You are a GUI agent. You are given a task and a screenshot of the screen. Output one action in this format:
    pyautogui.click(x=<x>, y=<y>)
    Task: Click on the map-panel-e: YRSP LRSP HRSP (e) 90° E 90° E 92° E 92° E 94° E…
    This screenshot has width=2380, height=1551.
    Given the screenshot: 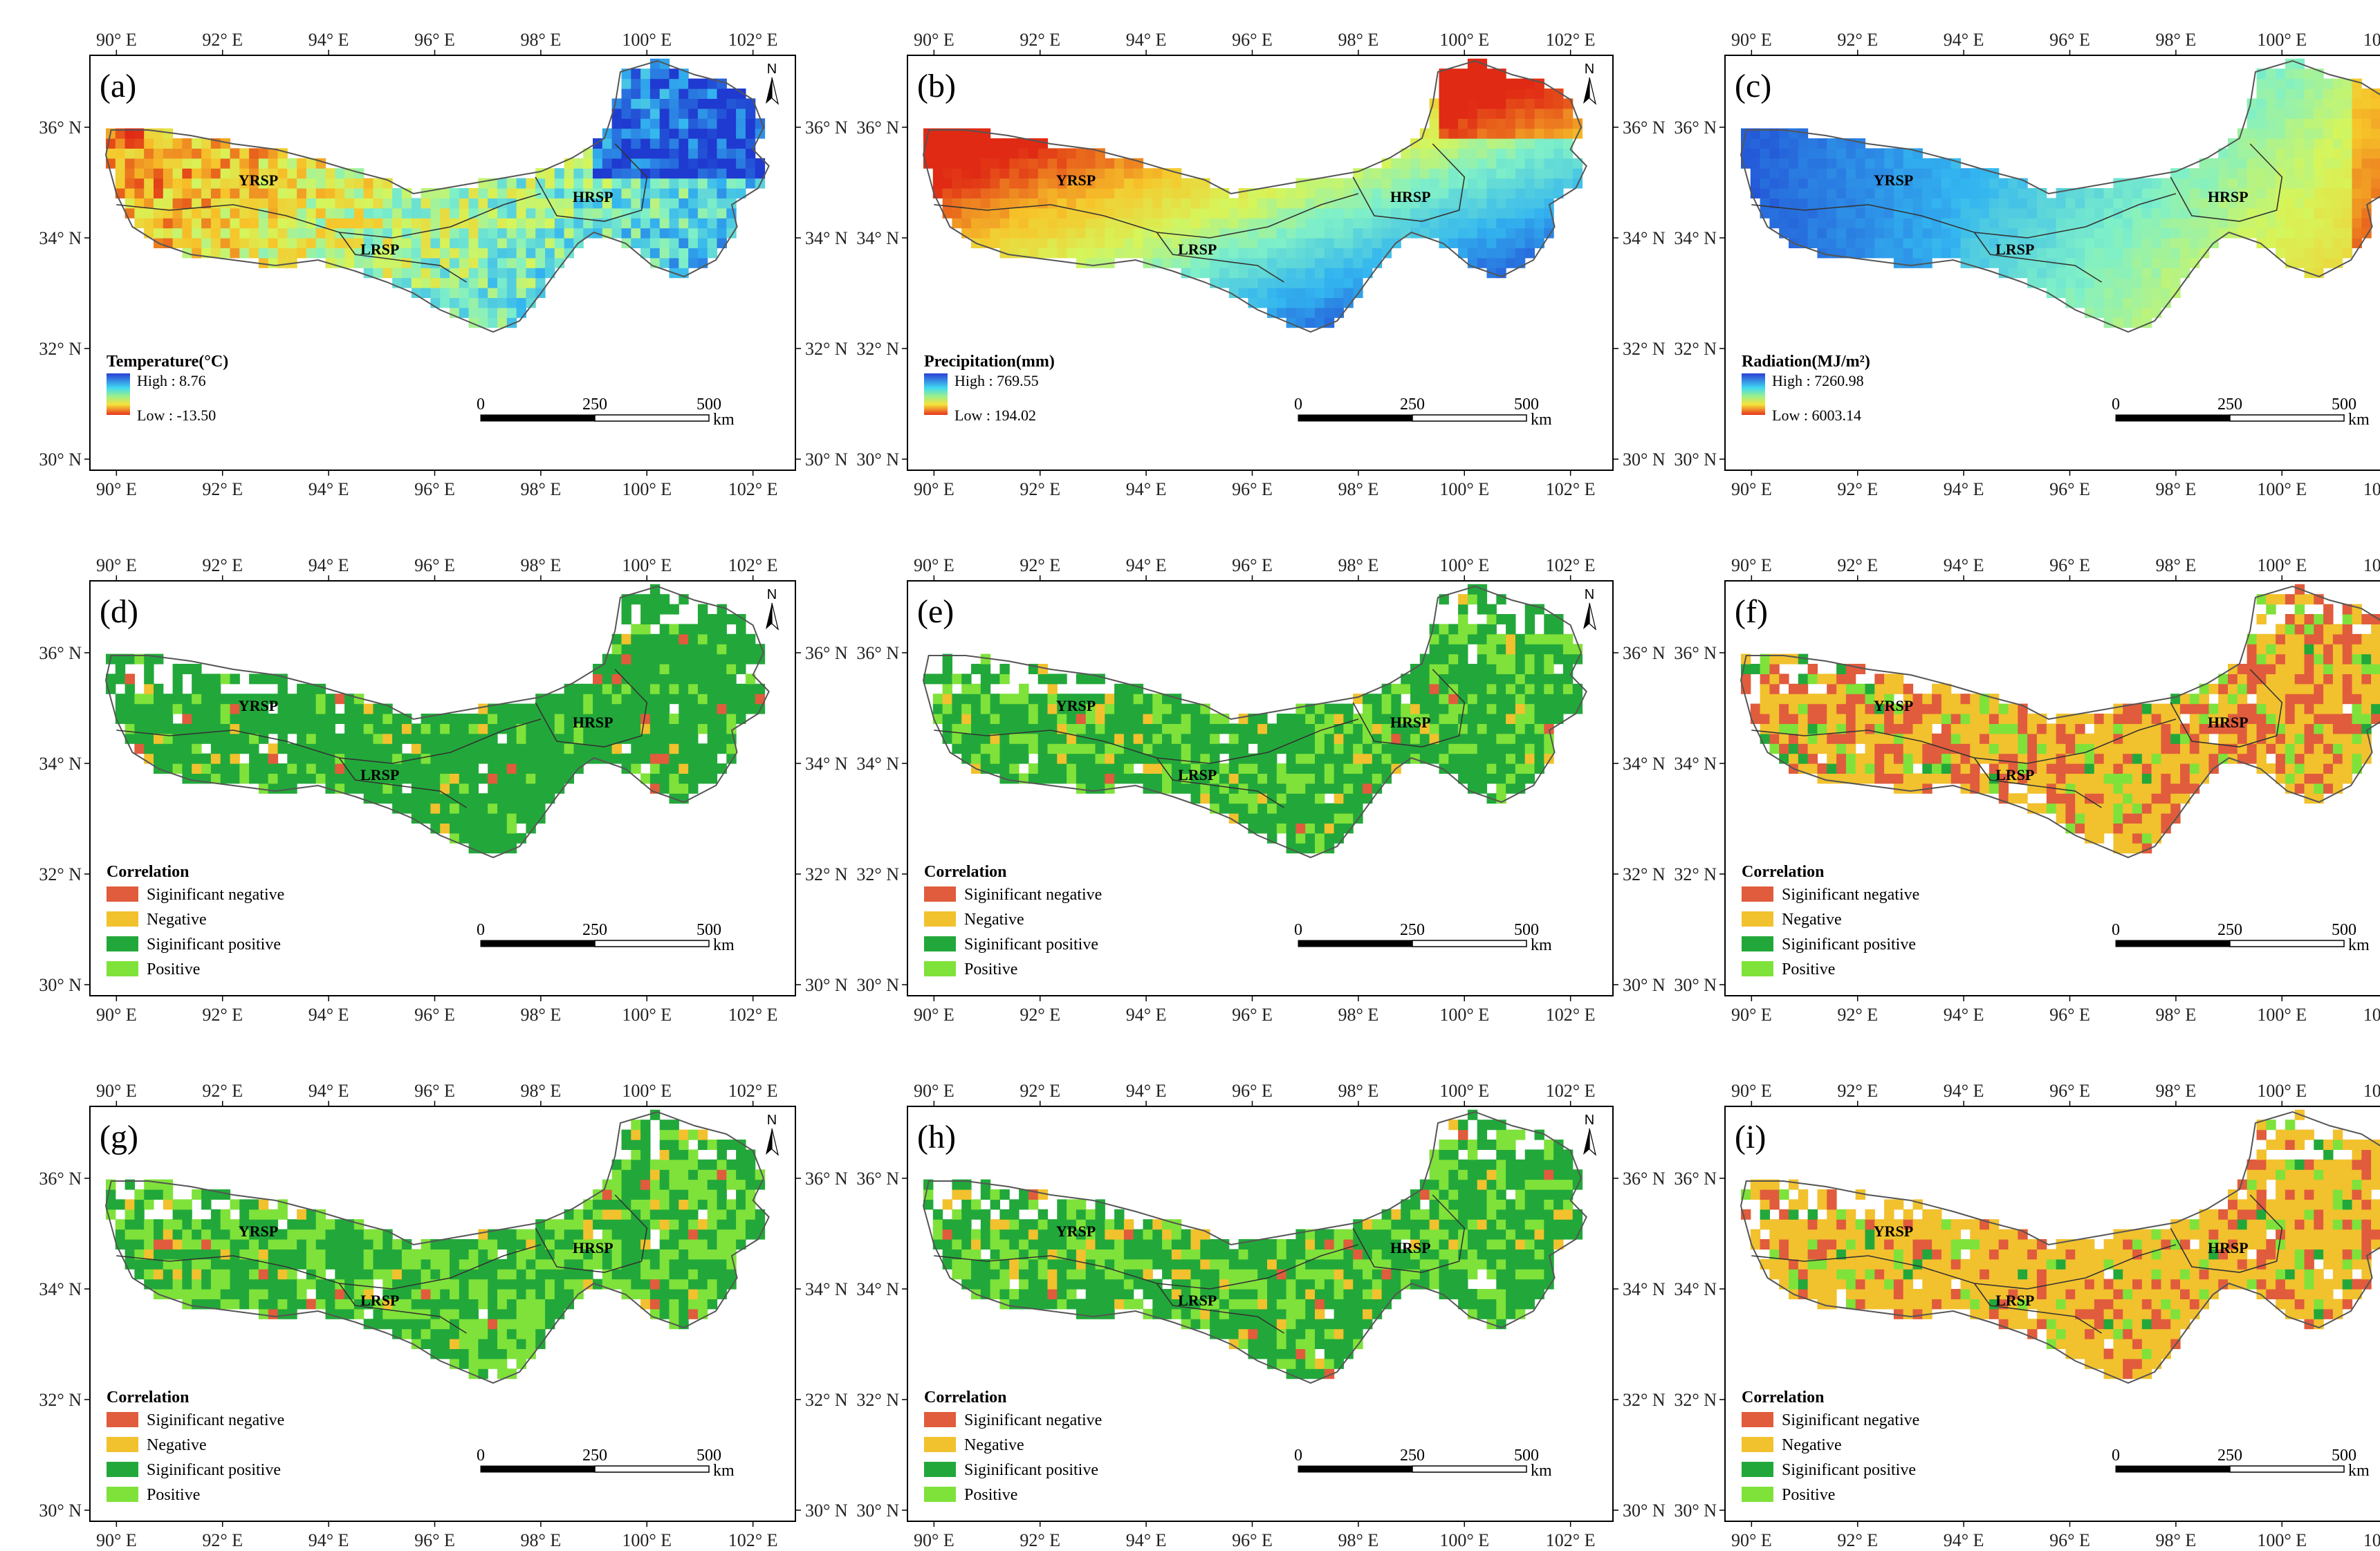 What is the action you would take?
    pyautogui.click(x=1261, y=790)
    